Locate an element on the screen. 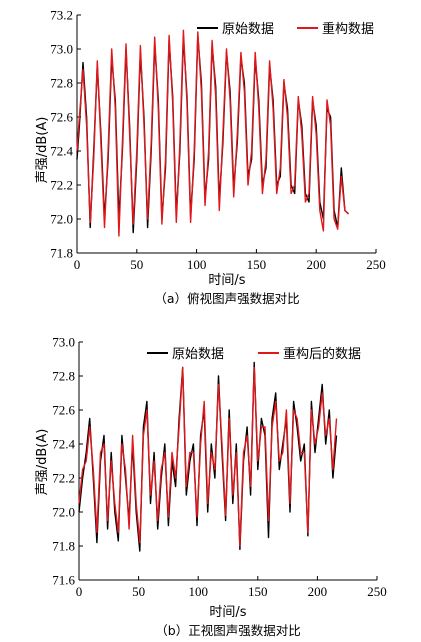 The image size is (421, 642). legend: 原始数据 重构数据 is located at coordinates (285, 29).